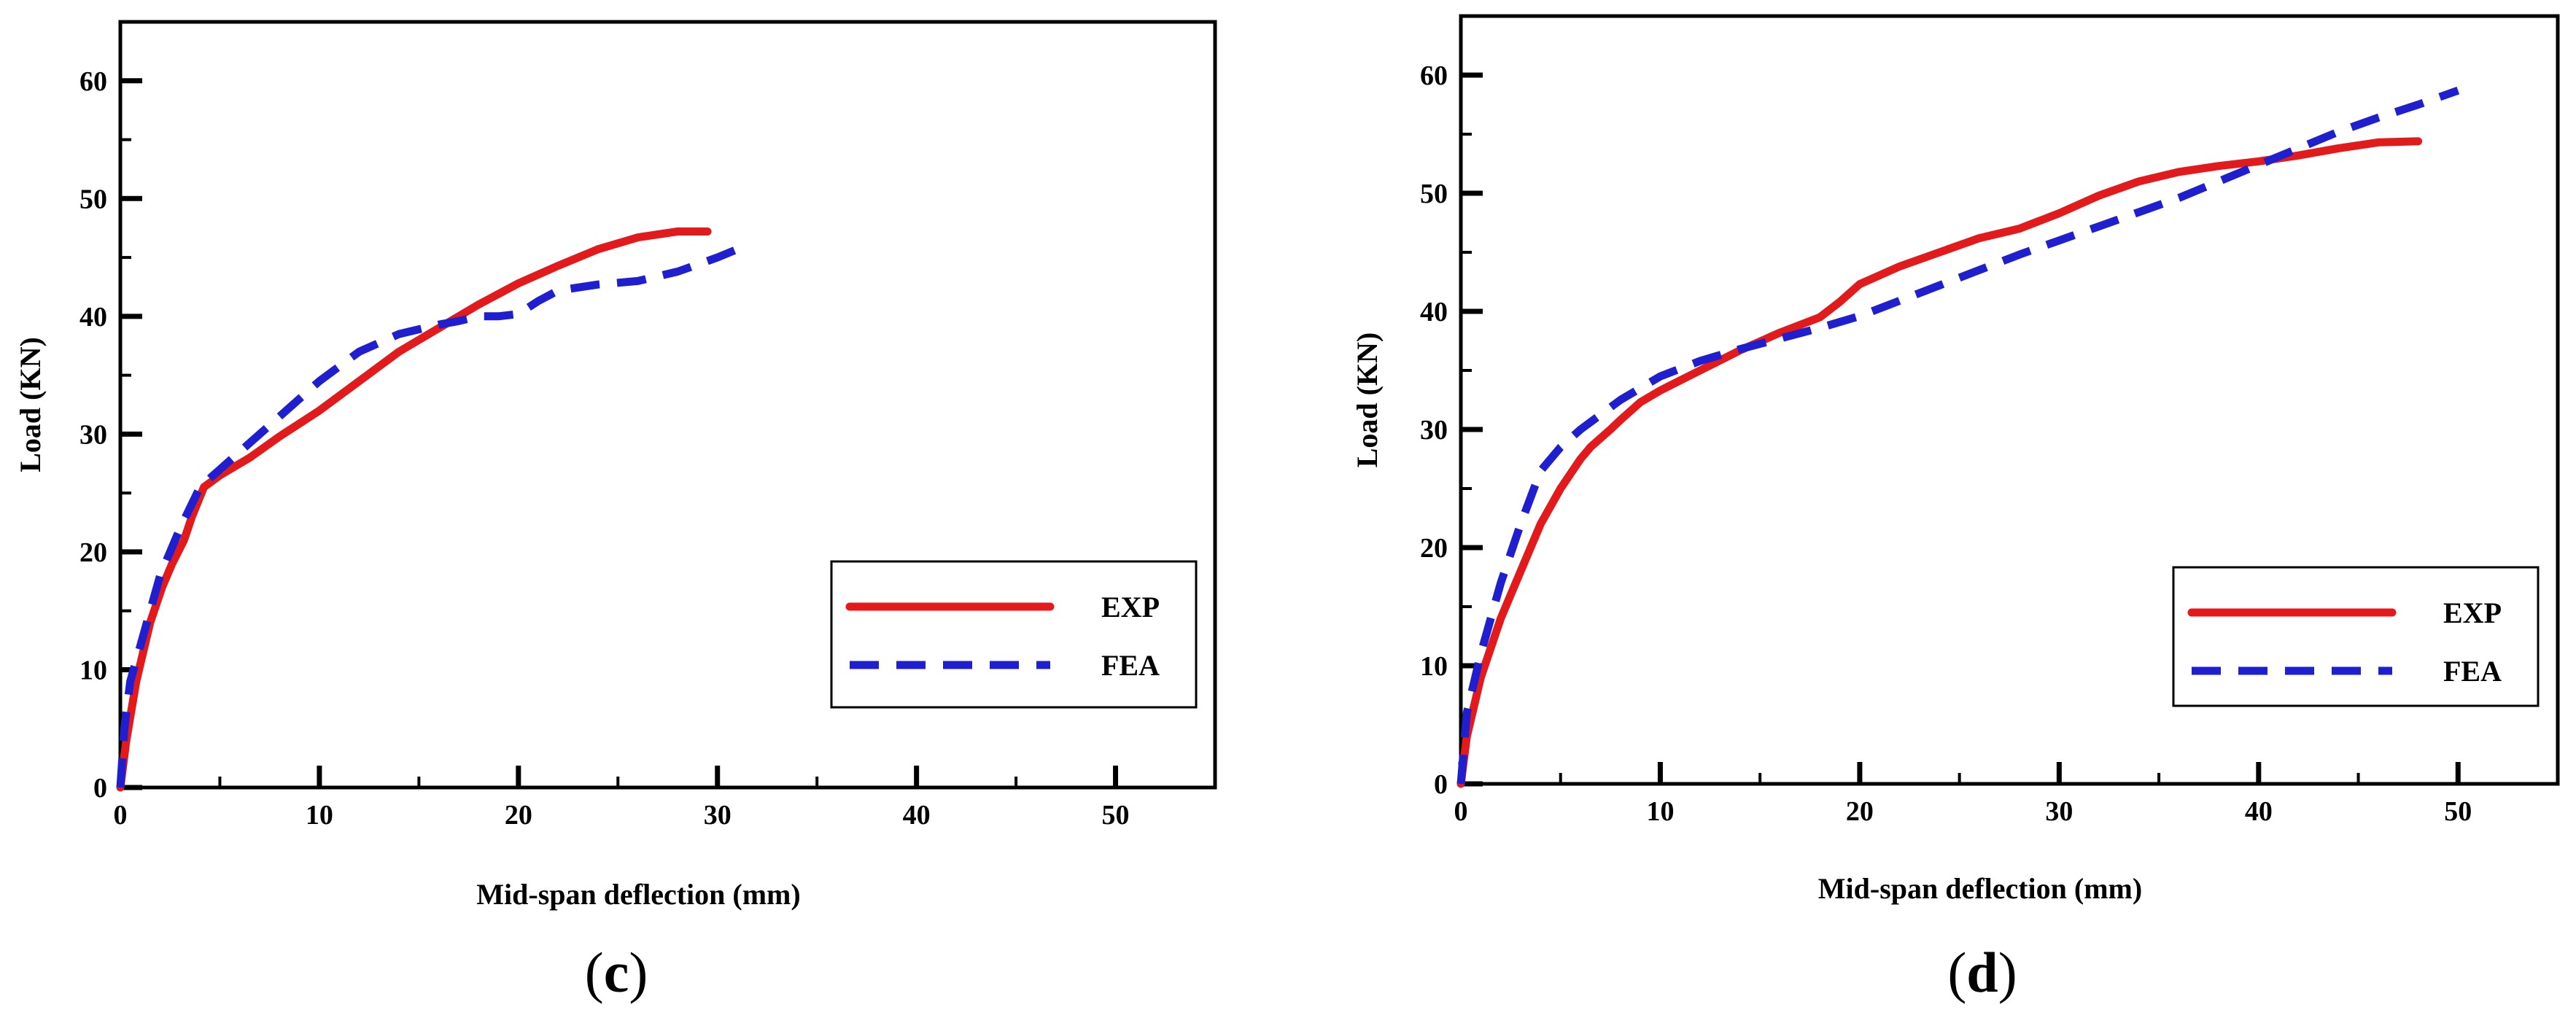  What do you see at coordinates (414, 510) in the screenshot?
I see `series-line-exp` at bounding box center [414, 510].